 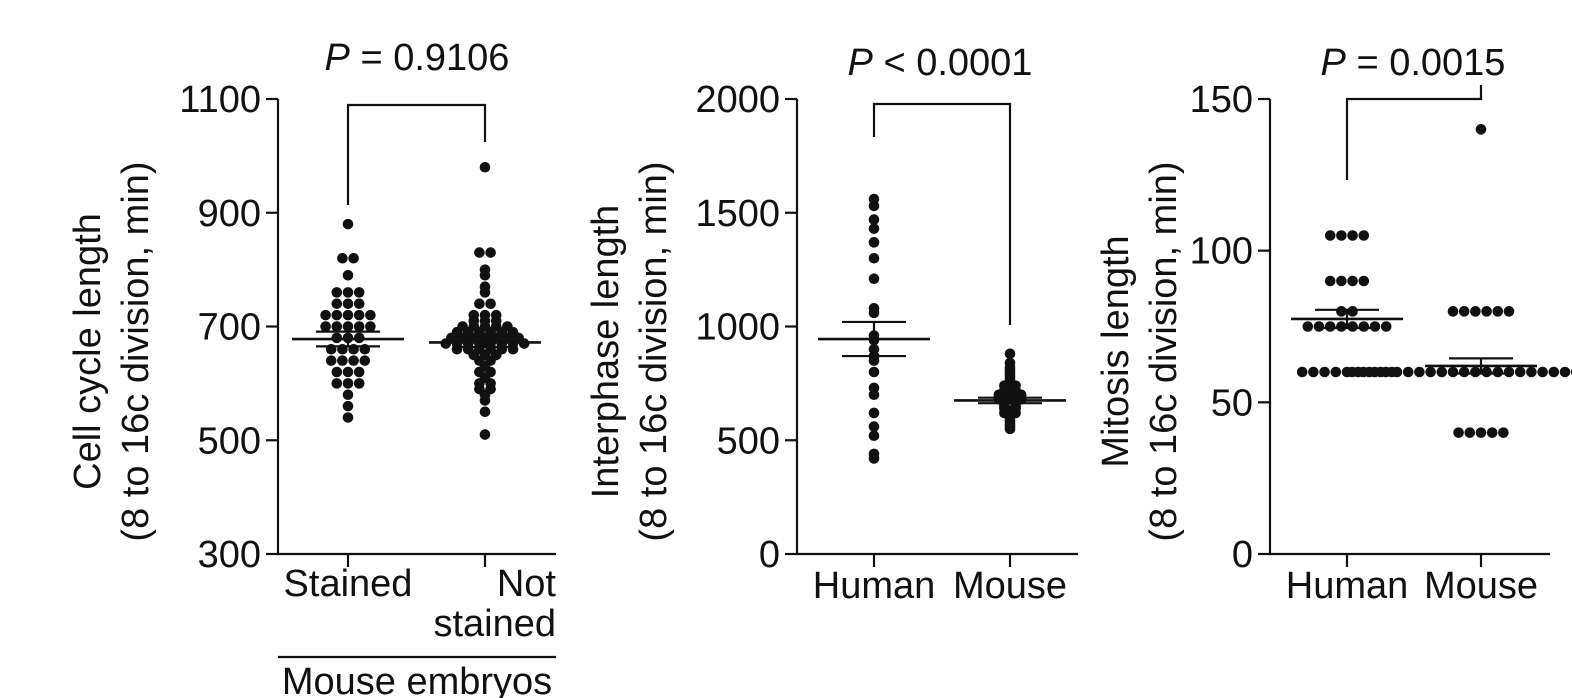 What do you see at coordinates (494, 624) in the screenshot?
I see `category-label: stained` at bounding box center [494, 624].